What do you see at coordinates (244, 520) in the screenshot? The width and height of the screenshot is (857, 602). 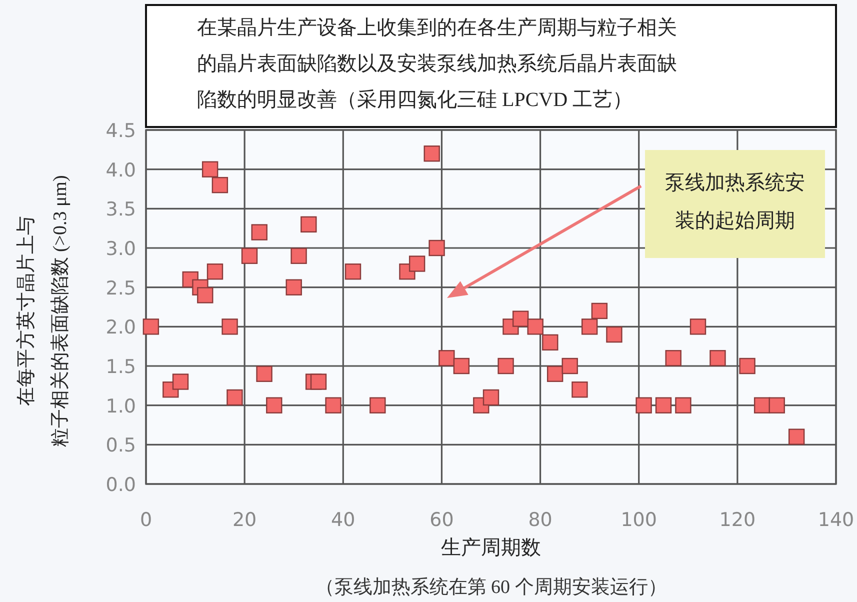 I see `x-tick-label: 20` at bounding box center [244, 520].